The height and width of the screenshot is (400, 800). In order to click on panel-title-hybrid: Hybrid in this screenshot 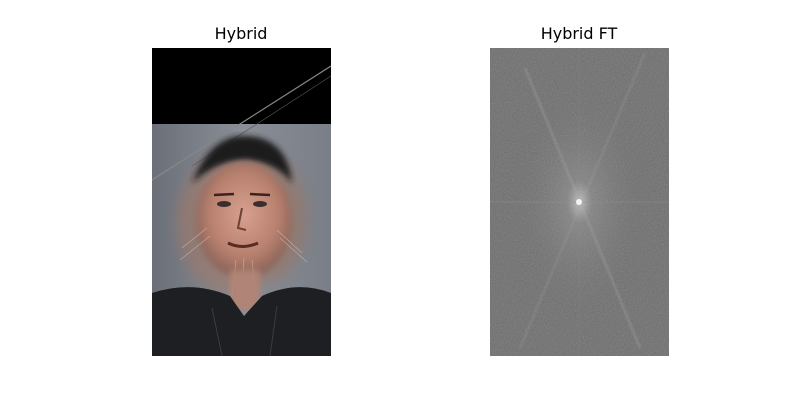, I will do `click(241, 33)`.